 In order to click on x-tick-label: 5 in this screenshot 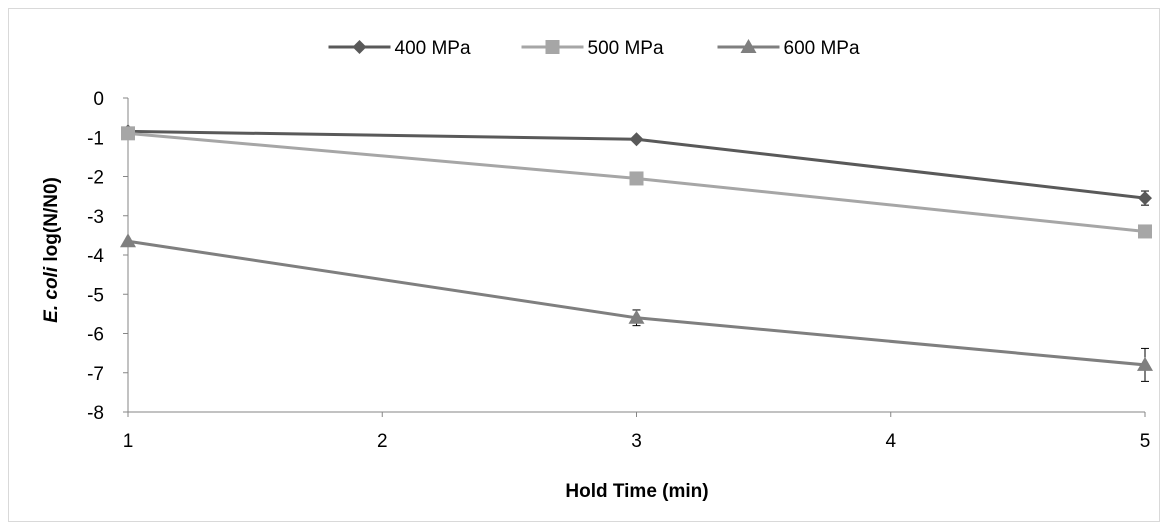, I will do `click(1145, 441)`.